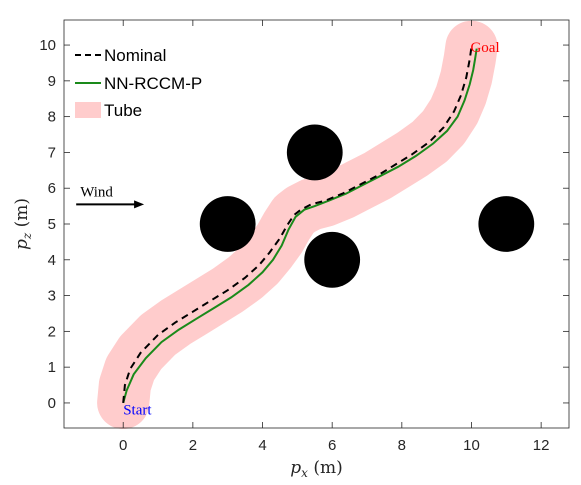 This screenshot has height=485, width=581. Describe the element at coordinates (52, 224) in the screenshot. I see `y-tick-label: 5` at that location.